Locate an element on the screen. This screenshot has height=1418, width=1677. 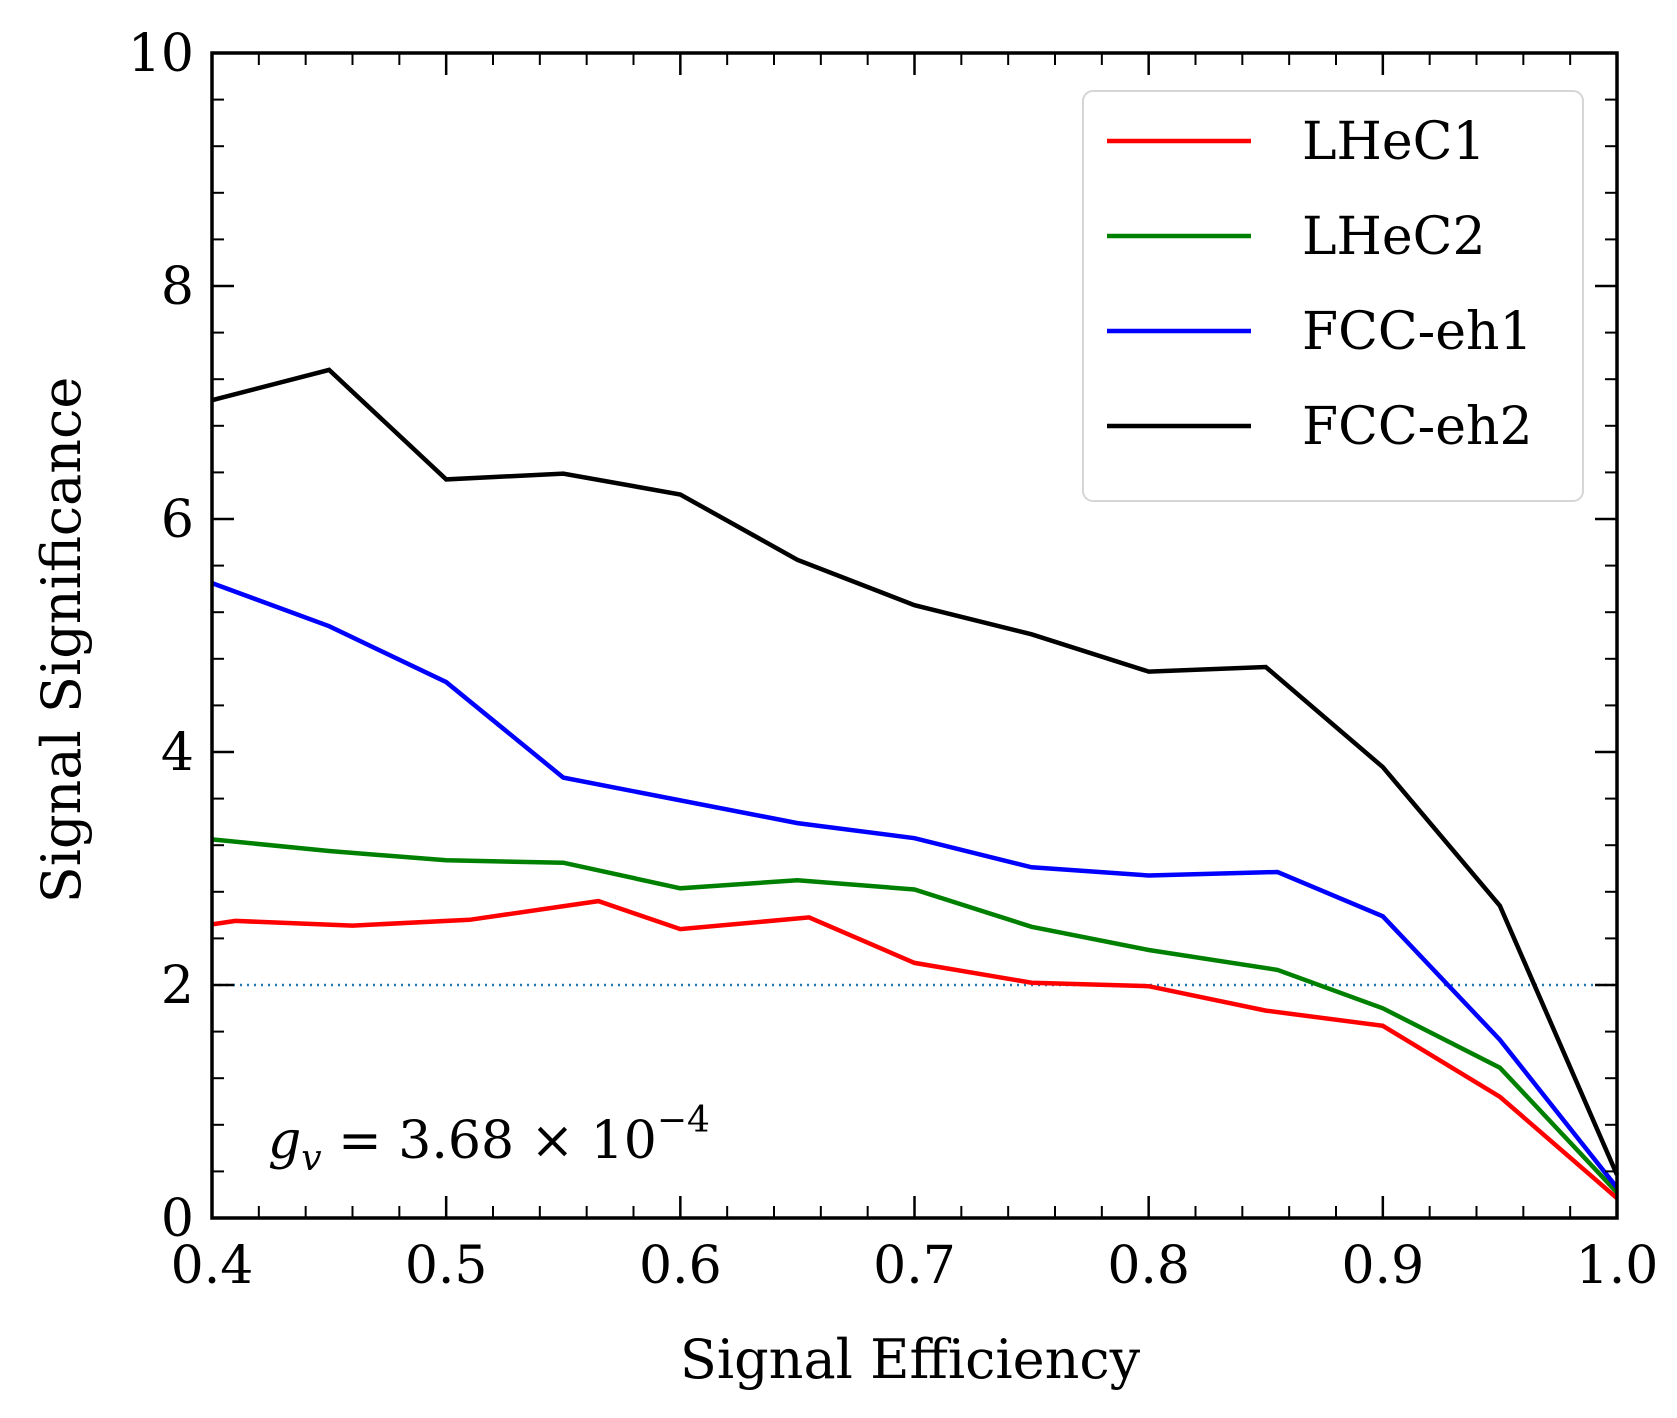
x-tick-label: 0.6 is located at coordinates (680, 1266).